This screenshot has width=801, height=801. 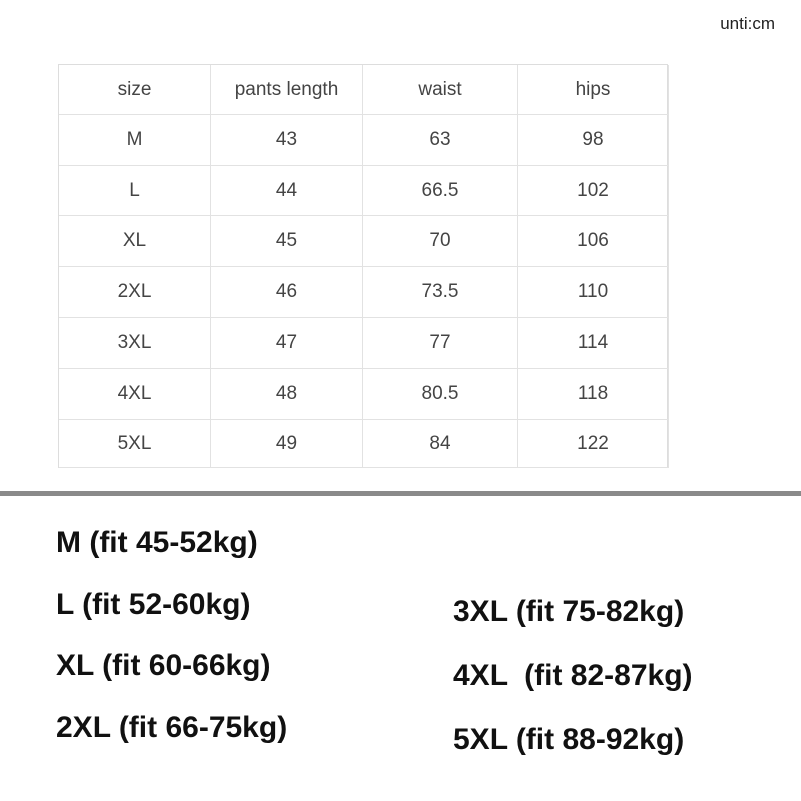 I want to click on table-cell: 84, so click(x=440, y=444).